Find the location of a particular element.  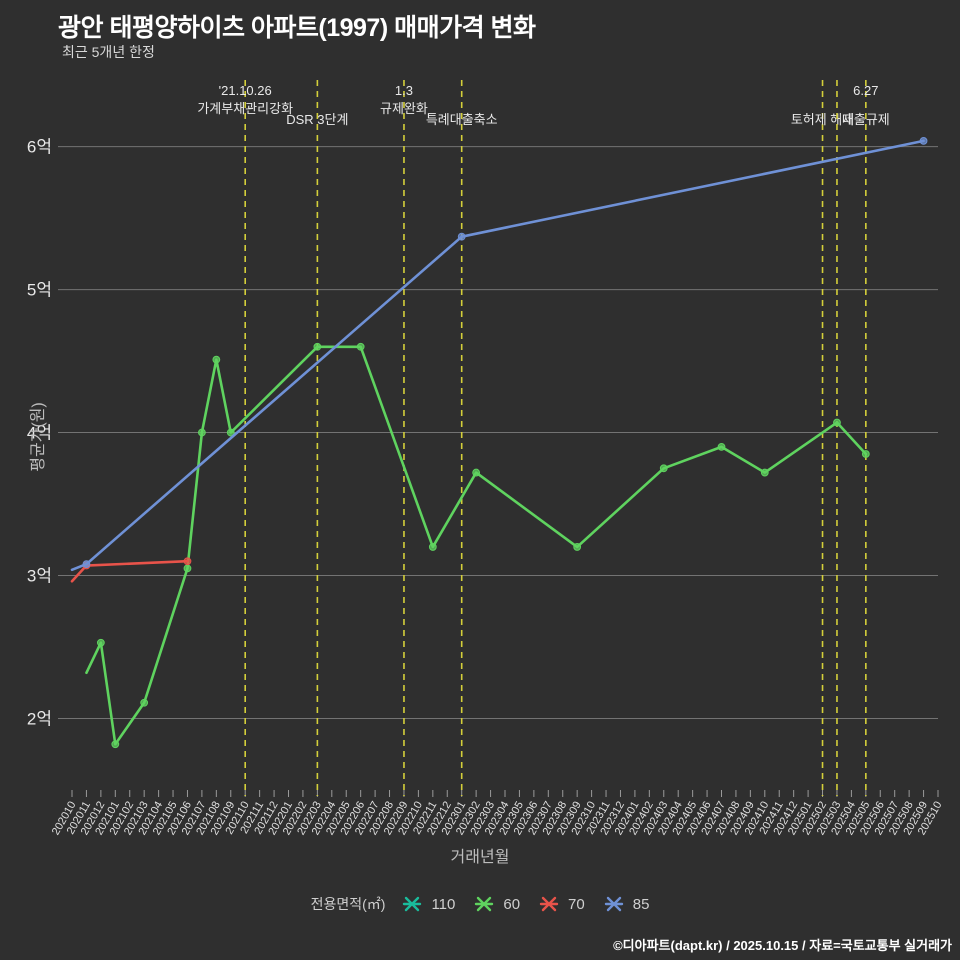

legend-label: 60 is located at coordinates (512, 904).